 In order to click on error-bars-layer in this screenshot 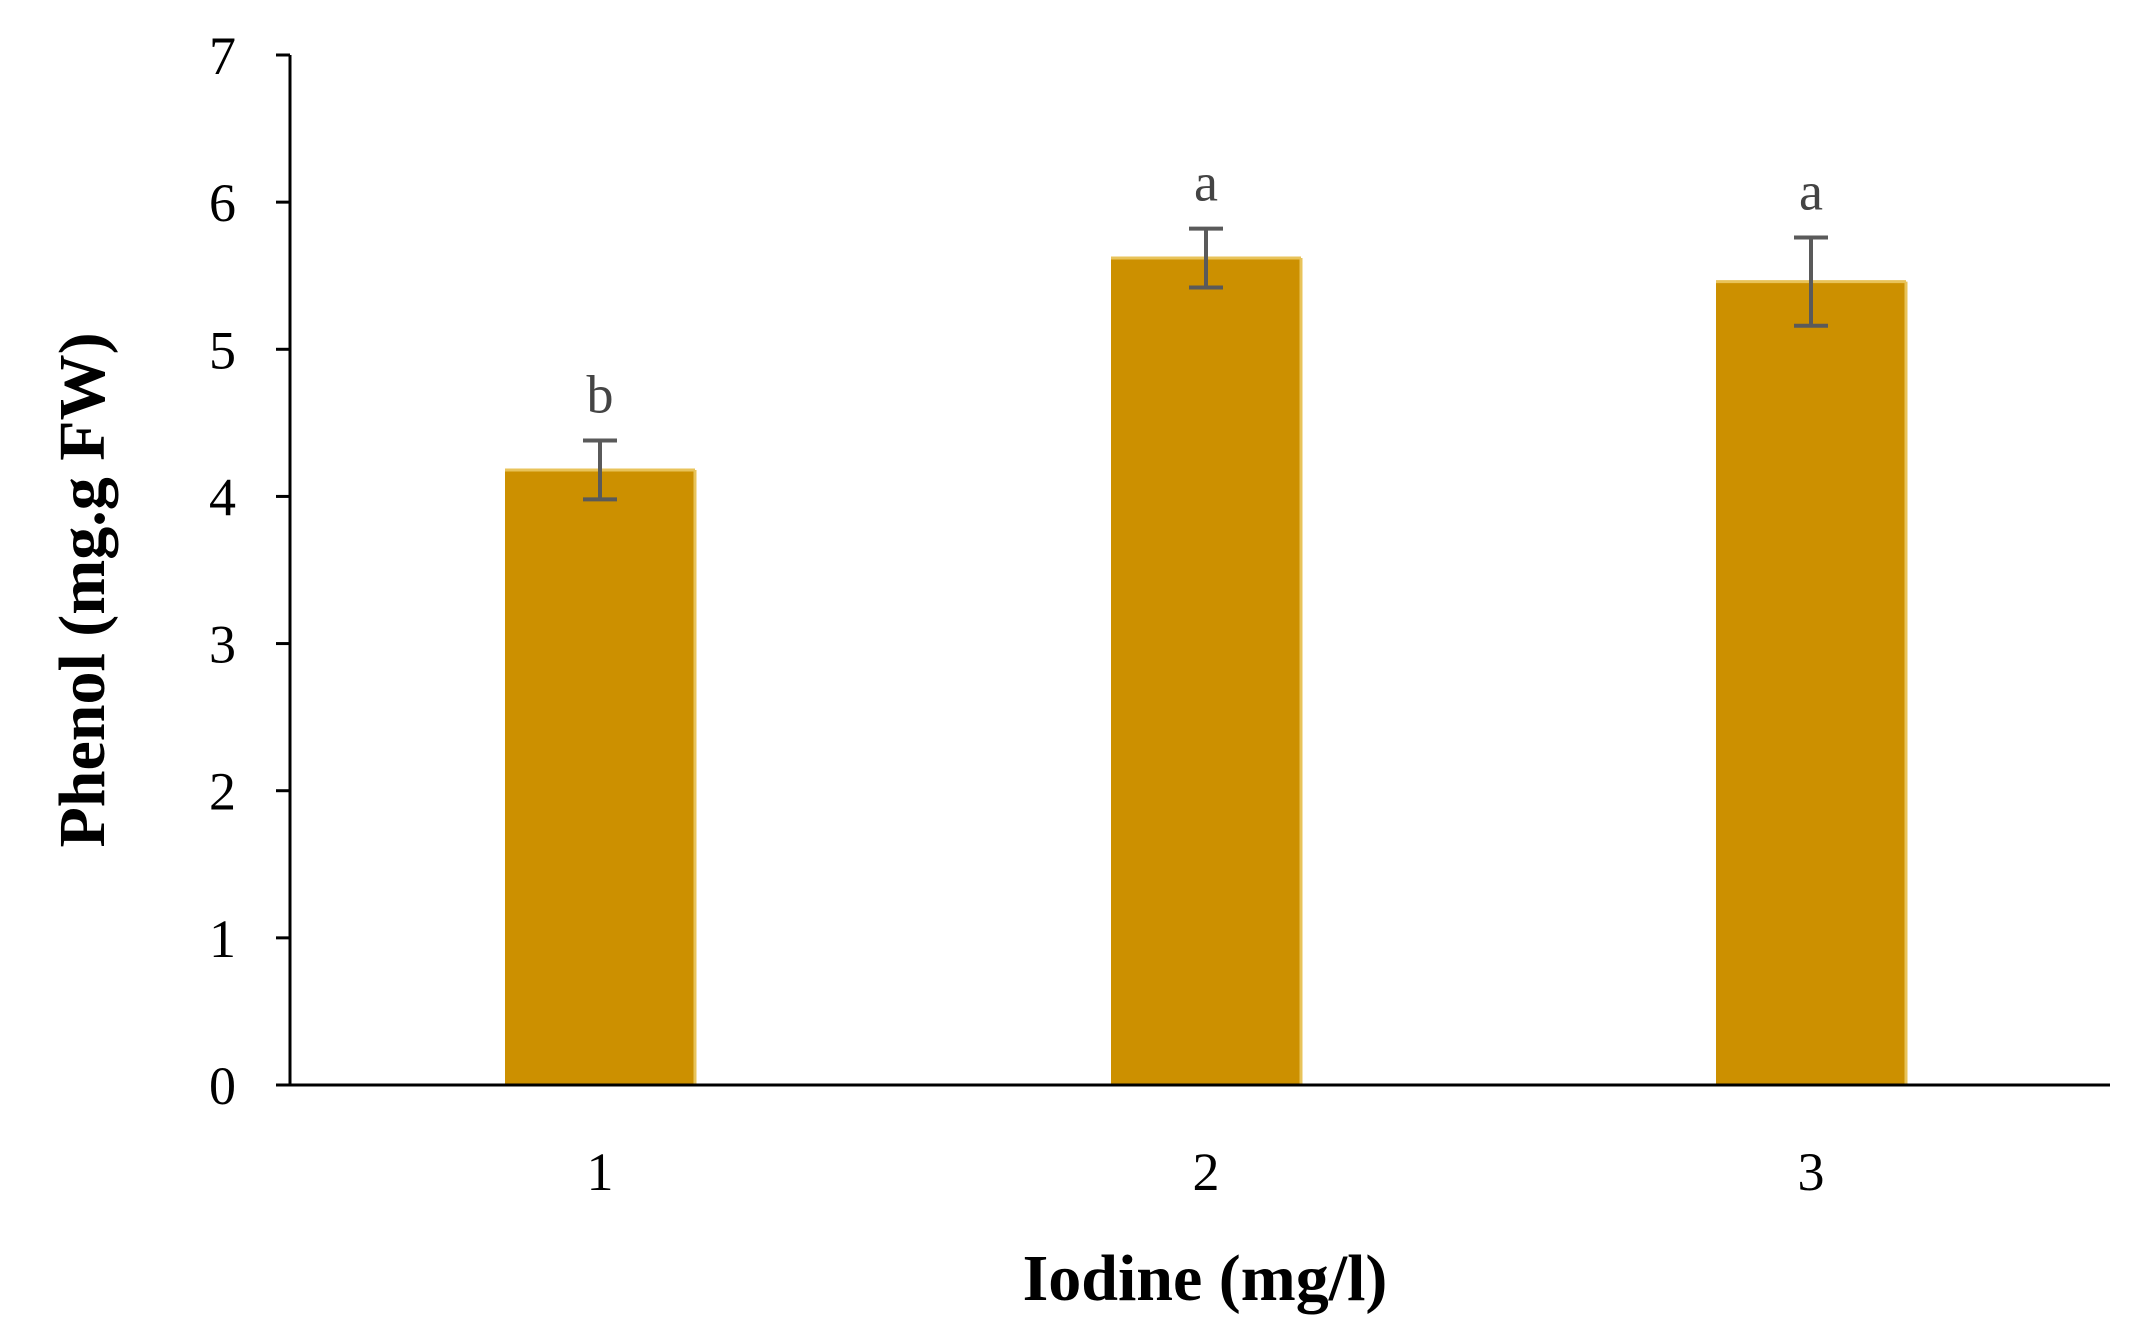, I will do `click(1205, 364)`.